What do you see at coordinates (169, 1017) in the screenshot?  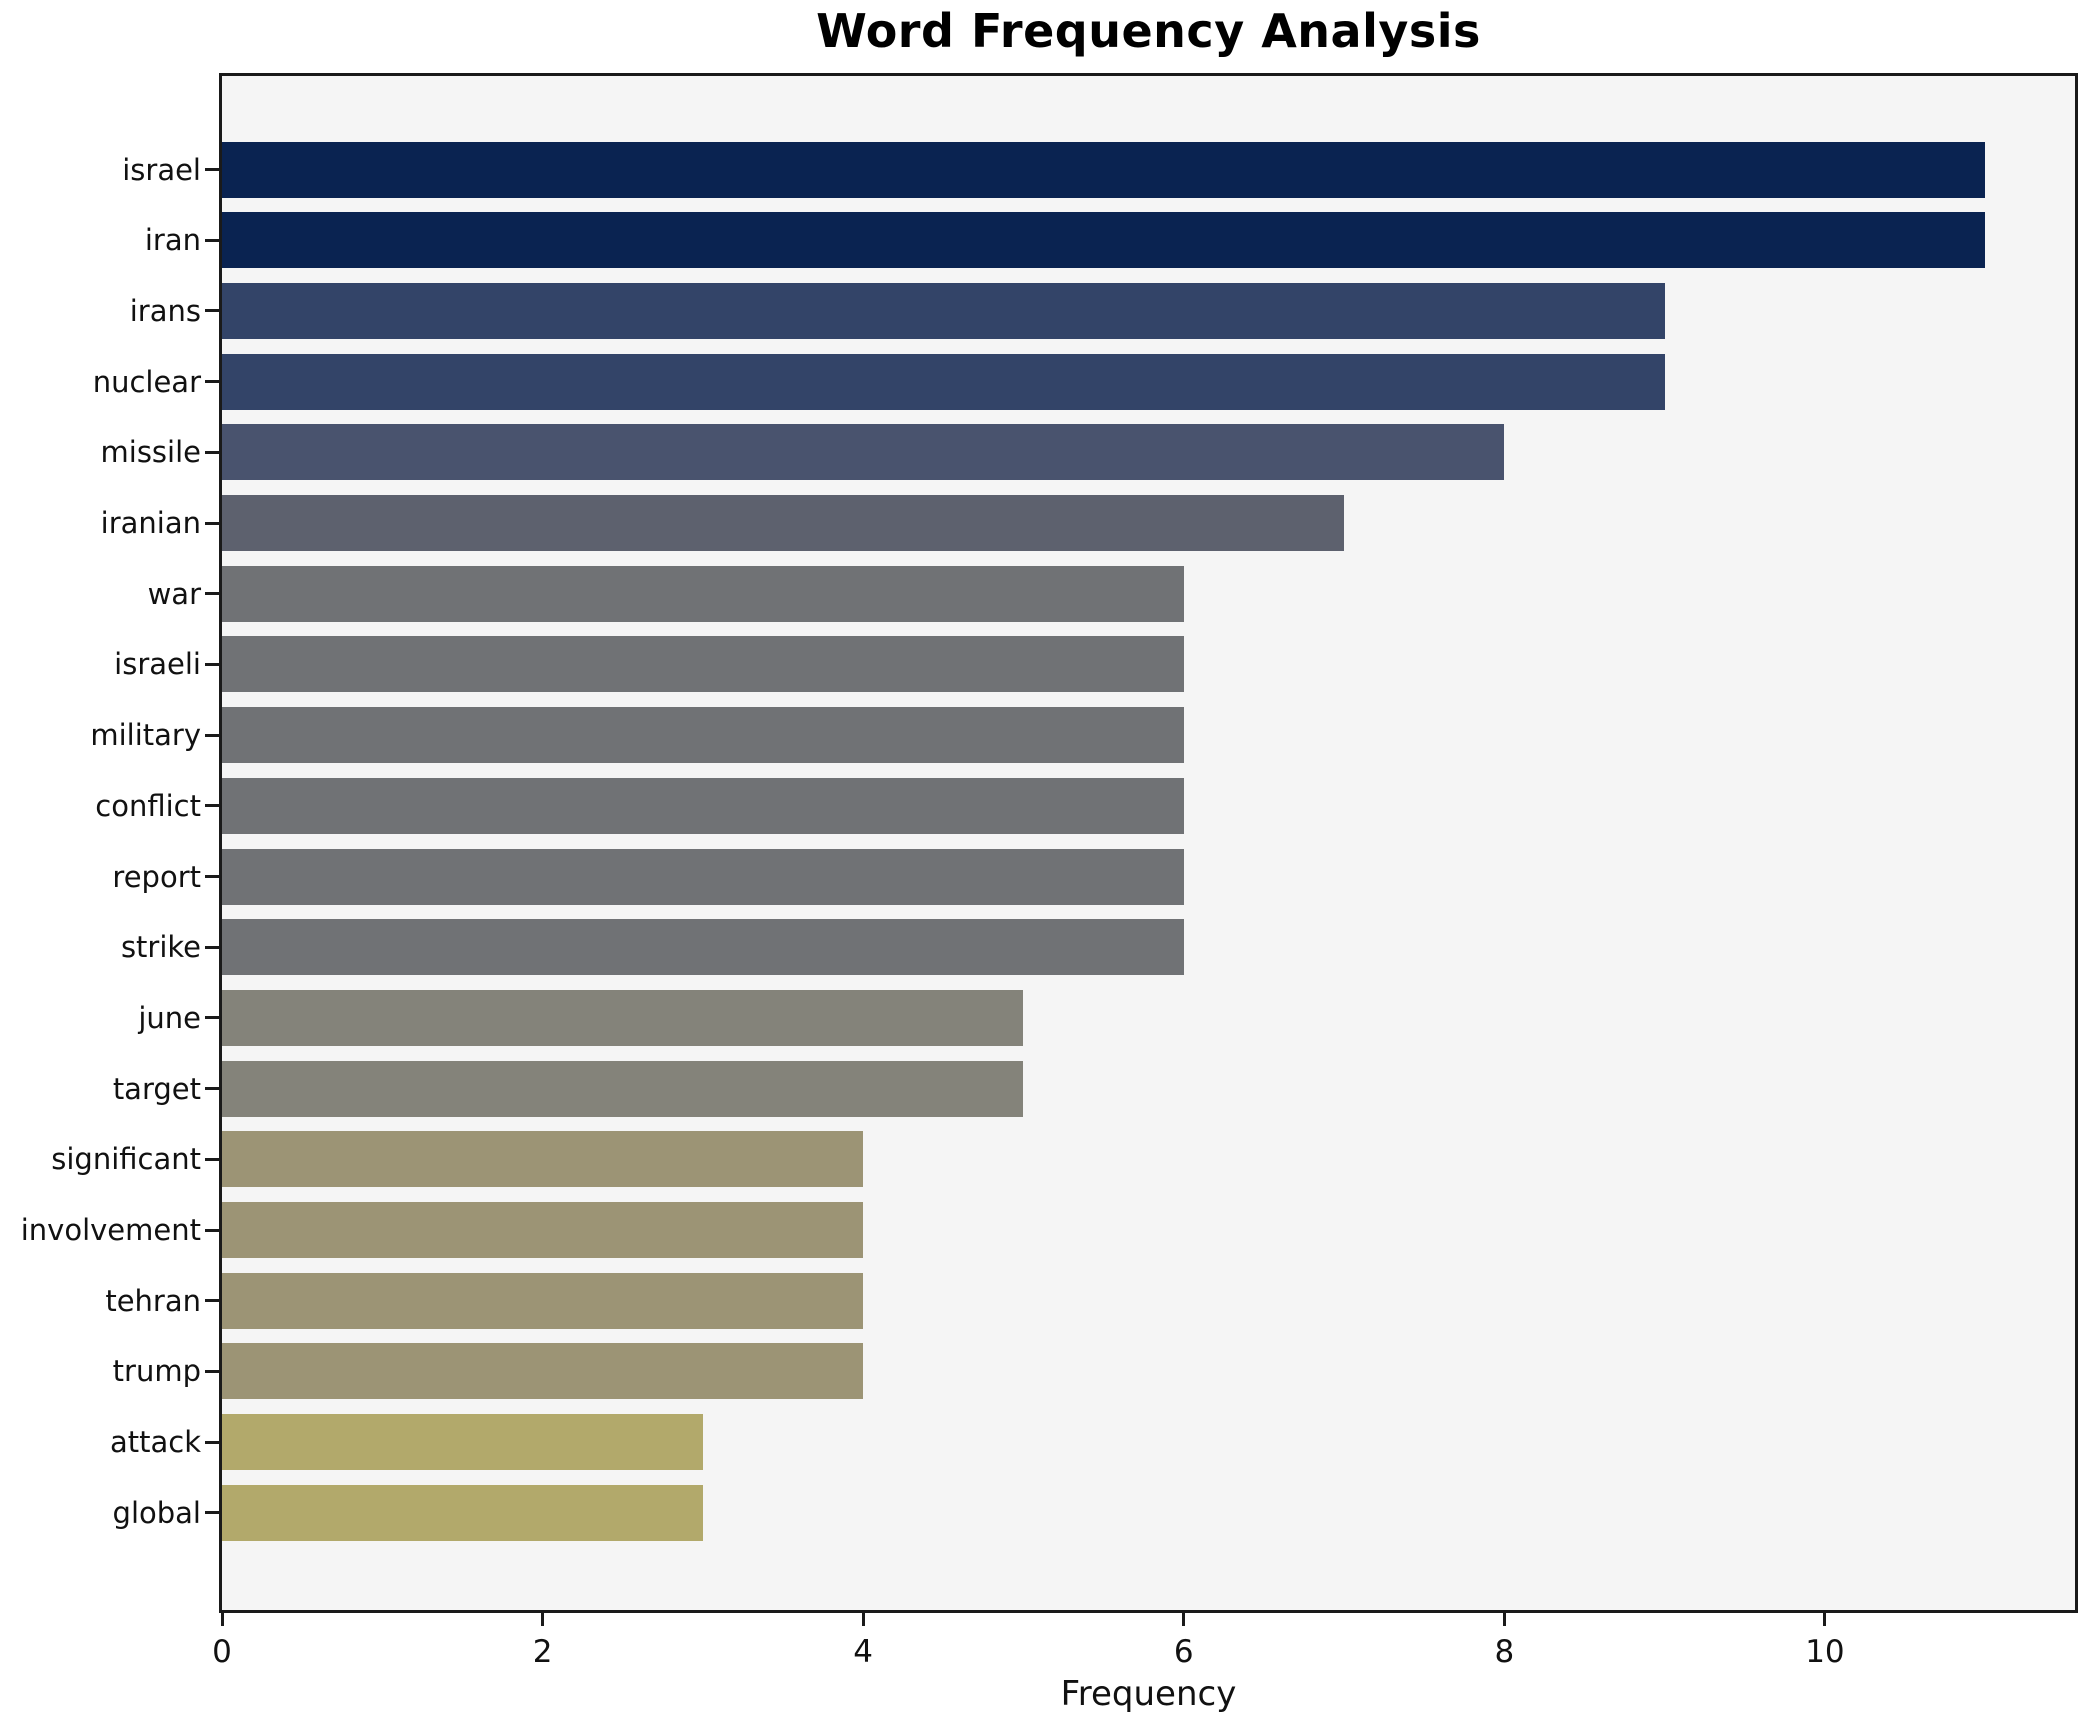 I see `y-tick-label-june: june` at bounding box center [169, 1017].